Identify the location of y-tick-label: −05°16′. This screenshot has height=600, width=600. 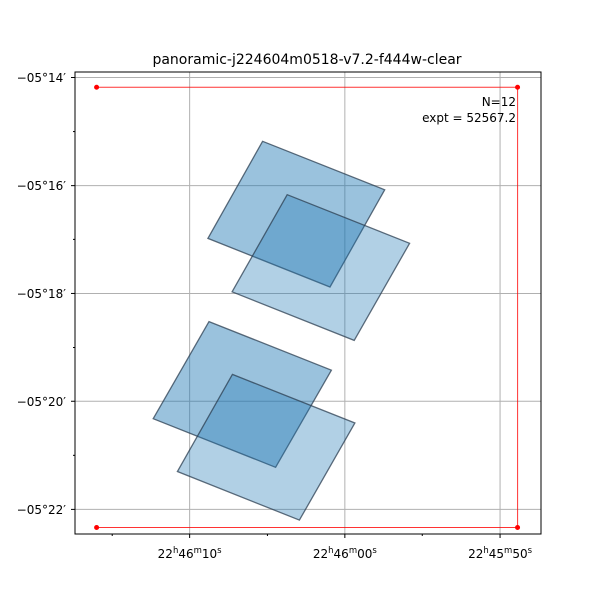
(42, 186).